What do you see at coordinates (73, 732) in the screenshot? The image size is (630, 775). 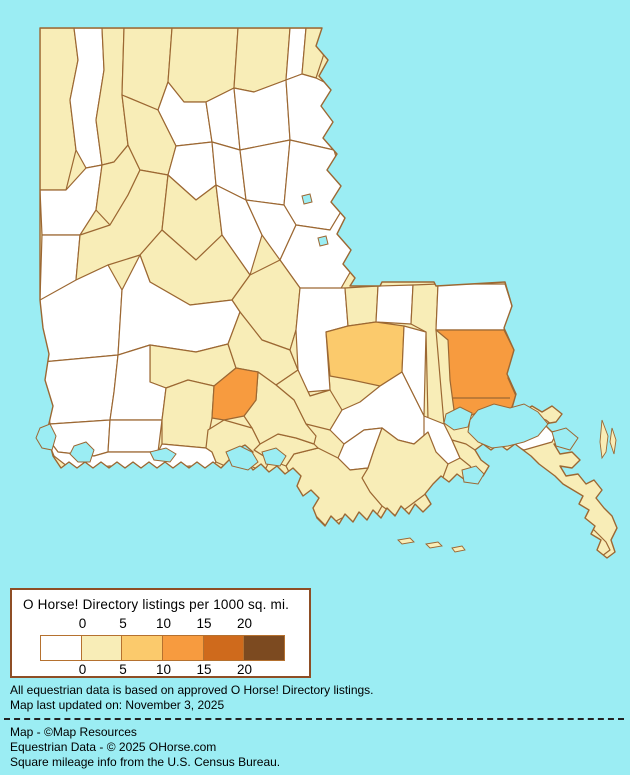 I see `footer-map-credit: Map - ©Map Resources` at bounding box center [73, 732].